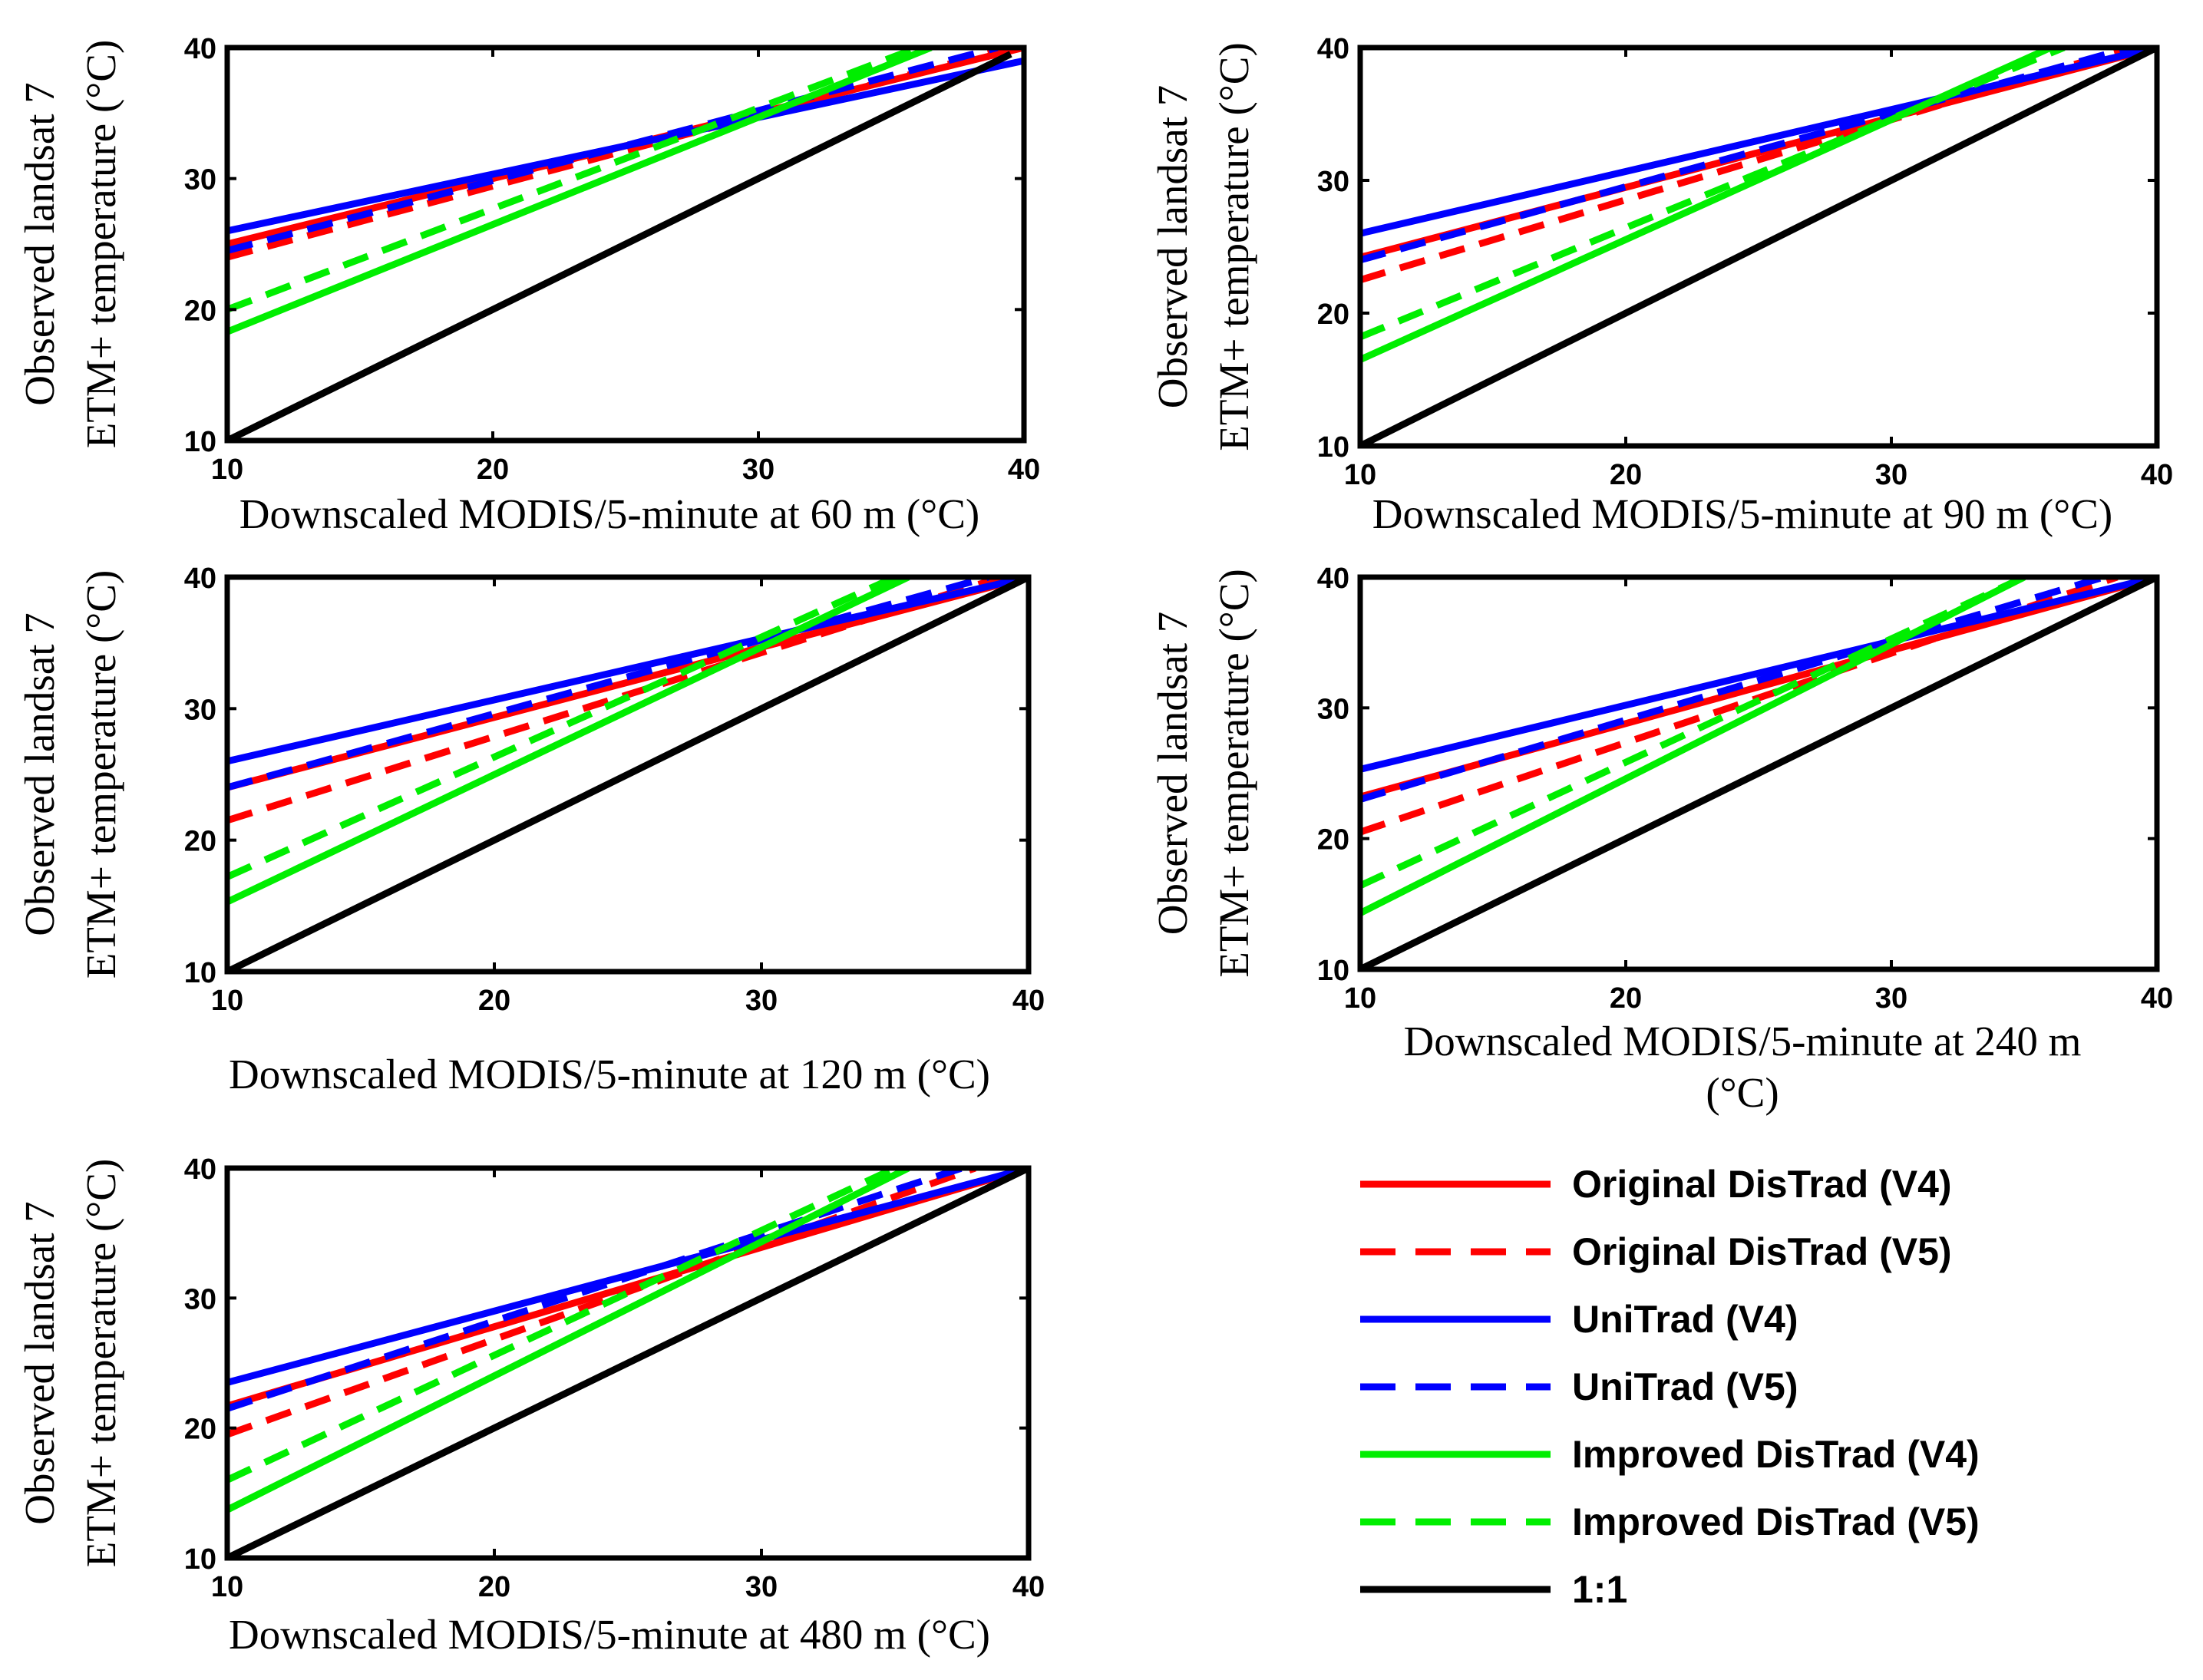 This screenshot has height=1680, width=2203. What do you see at coordinates (609, 1074) in the screenshot?
I see `x-axis-label: Downscaled MODIS/5-minute at 120 m (°C)` at bounding box center [609, 1074].